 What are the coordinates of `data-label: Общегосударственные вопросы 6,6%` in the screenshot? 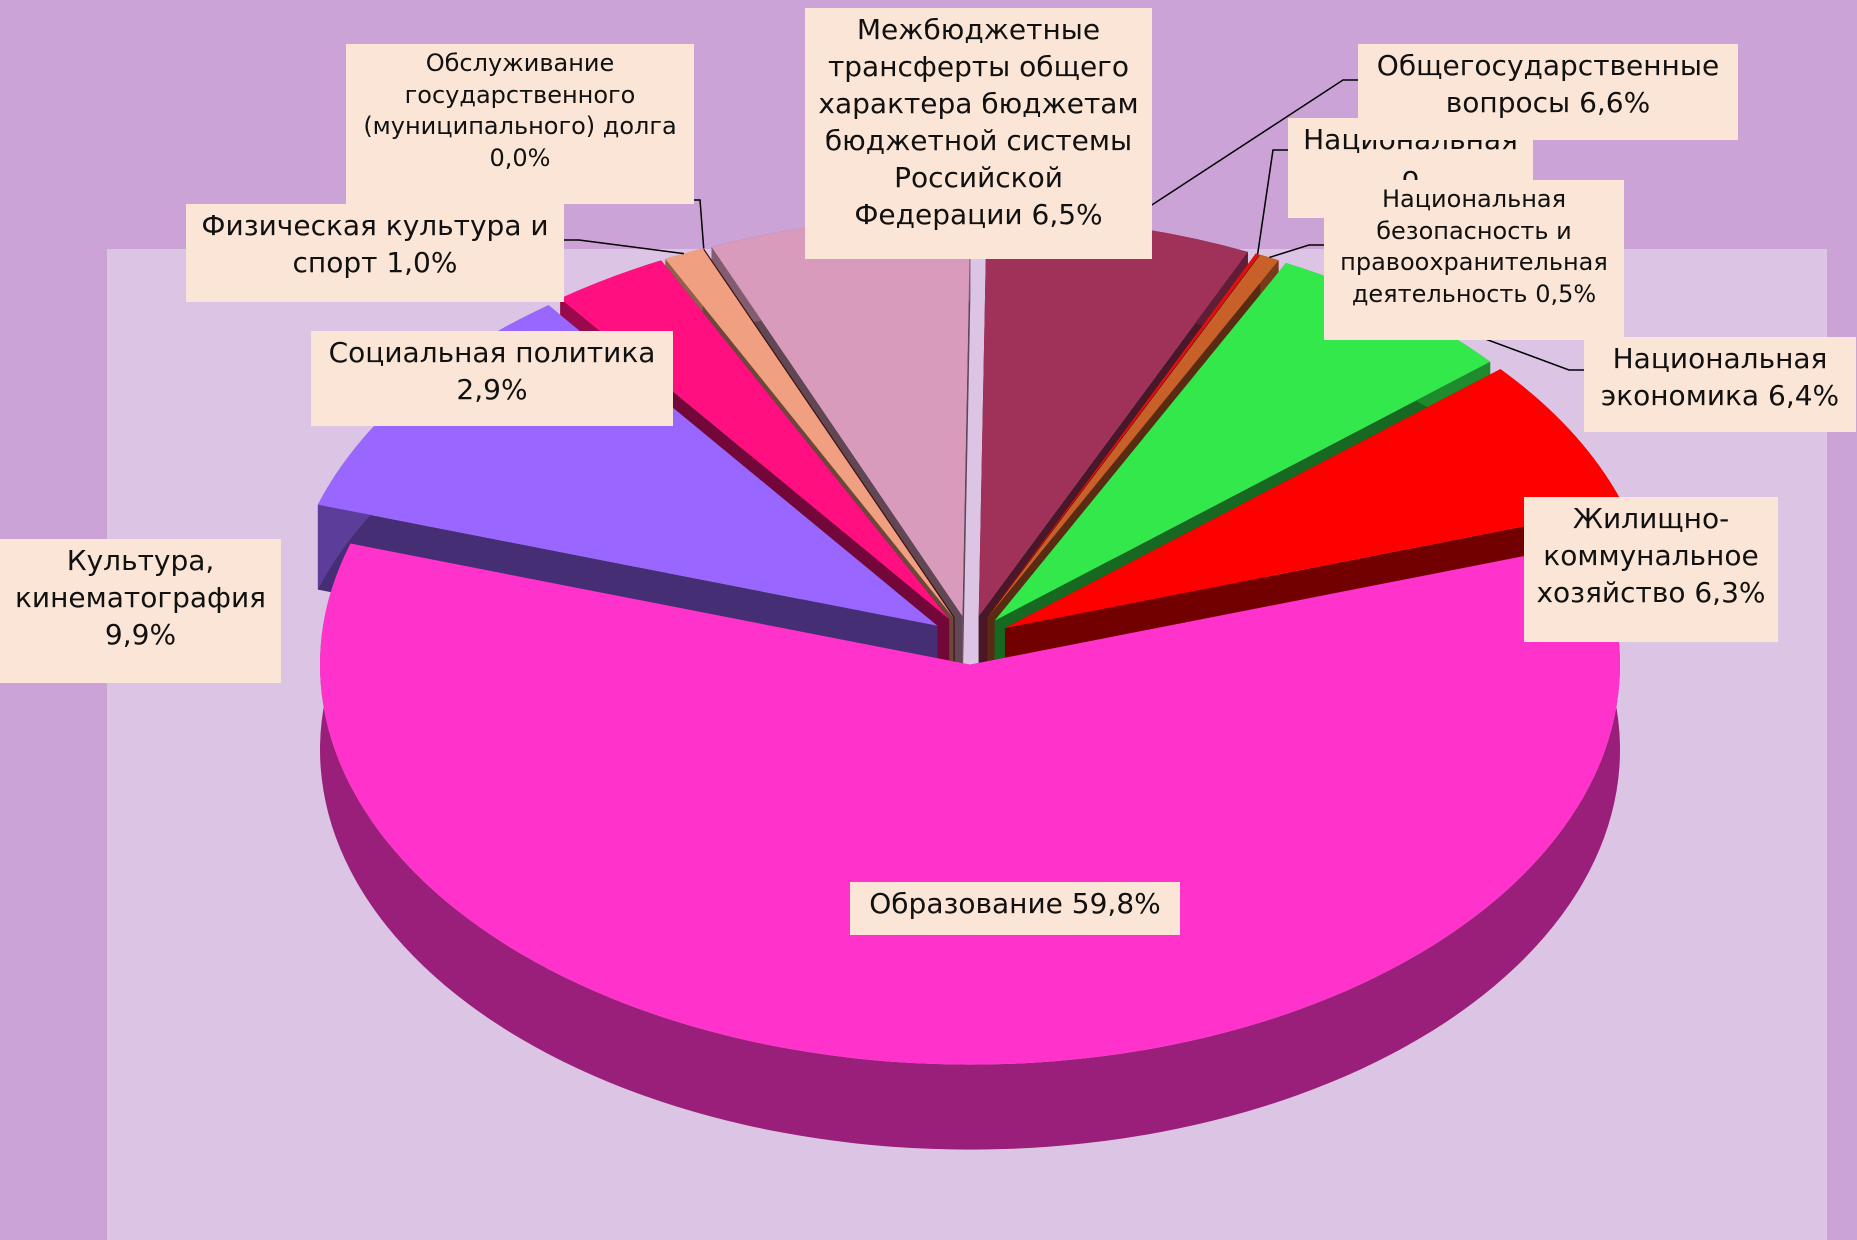 It's located at (1548, 92).